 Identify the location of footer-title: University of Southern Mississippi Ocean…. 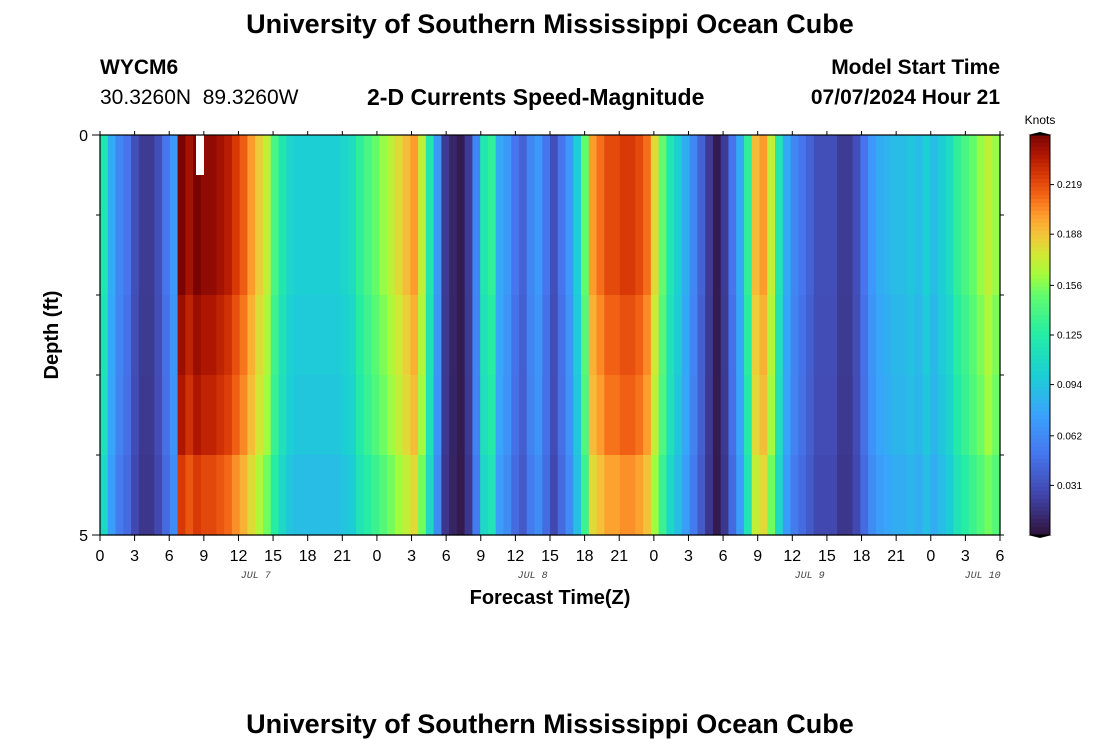
(550, 724).